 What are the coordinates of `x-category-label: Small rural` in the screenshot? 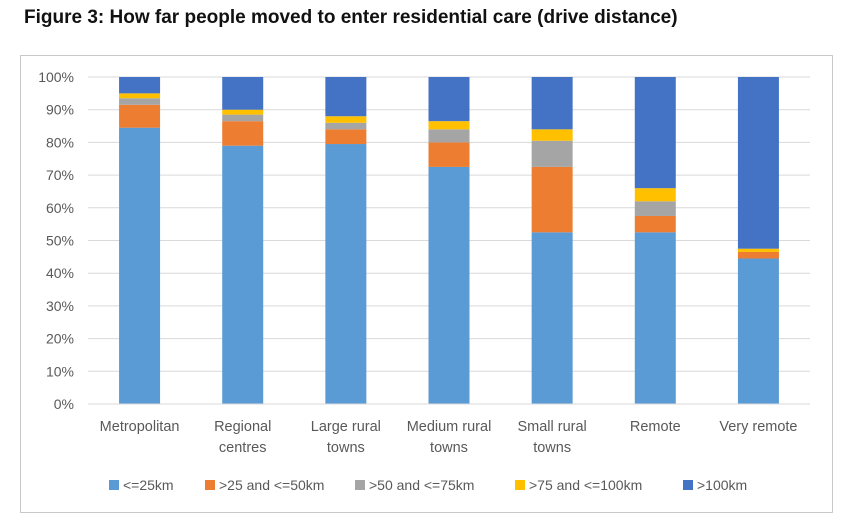 It's located at (551, 427).